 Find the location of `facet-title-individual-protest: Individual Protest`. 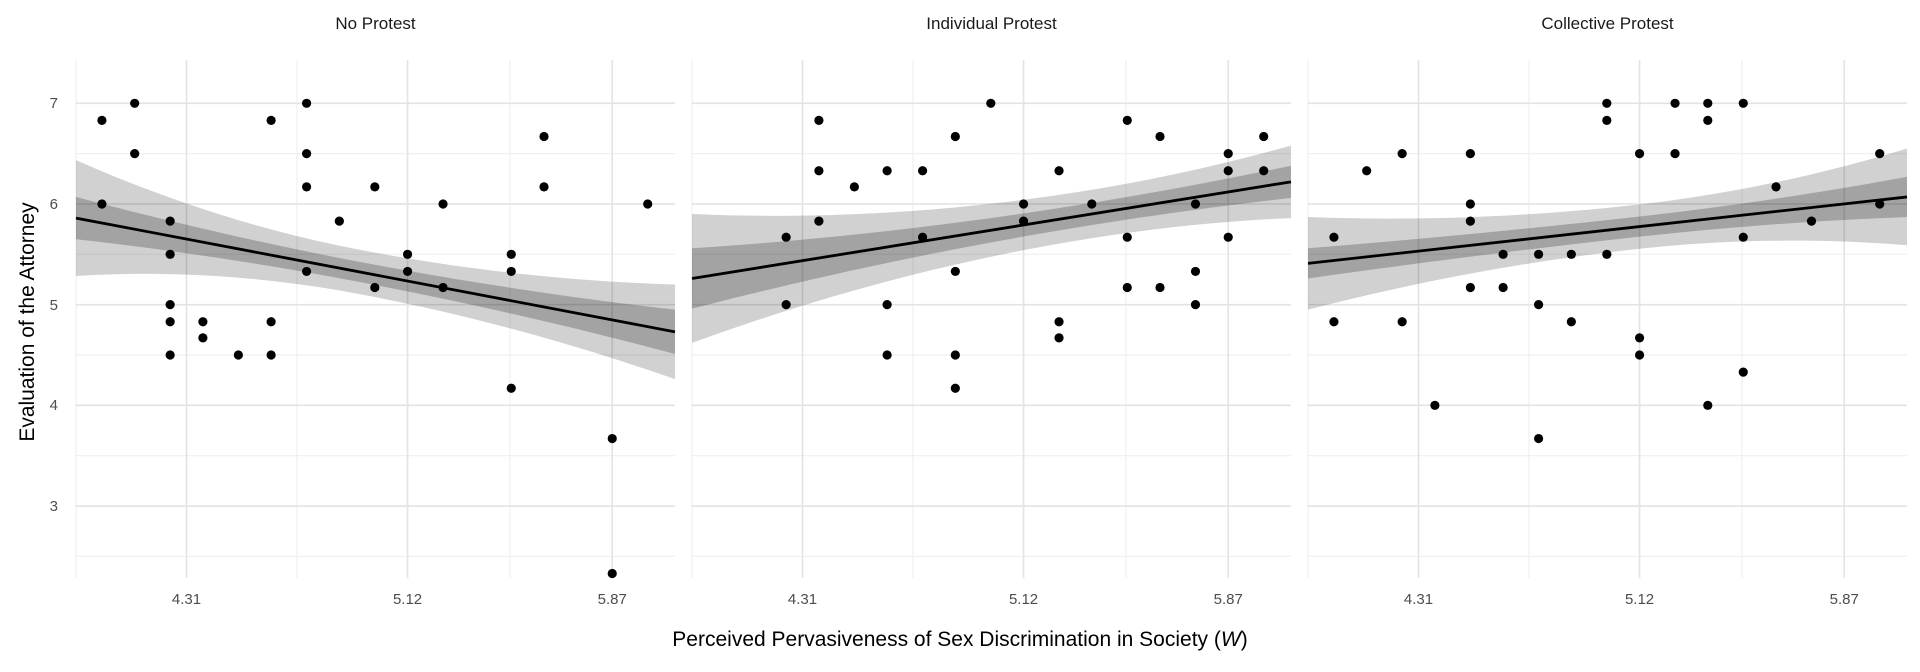

facet-title-individual-protest: Individual Protest is located at coordinates (991, 23).